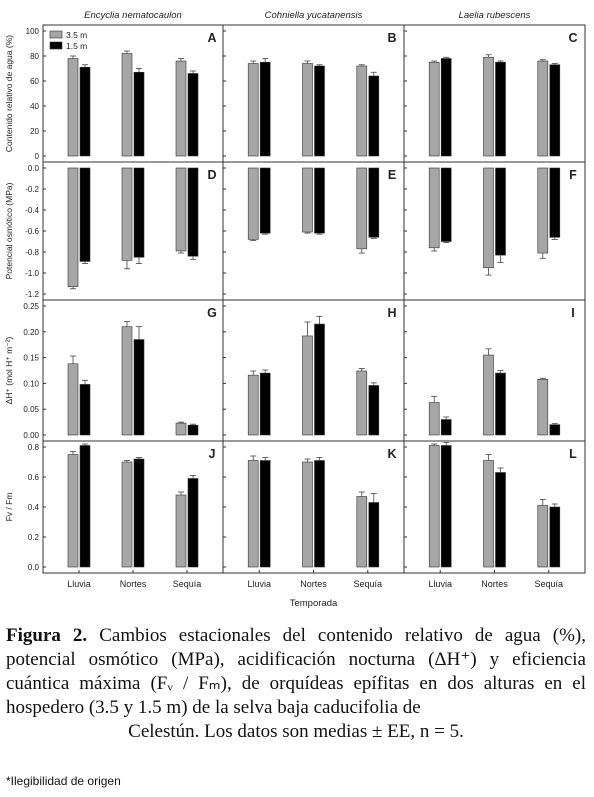 The height and width of the screenshot is (797, 594). Describe the element at coordinates (34, 56) in the screenshot. I see `y-tick-label: 80` at that location.